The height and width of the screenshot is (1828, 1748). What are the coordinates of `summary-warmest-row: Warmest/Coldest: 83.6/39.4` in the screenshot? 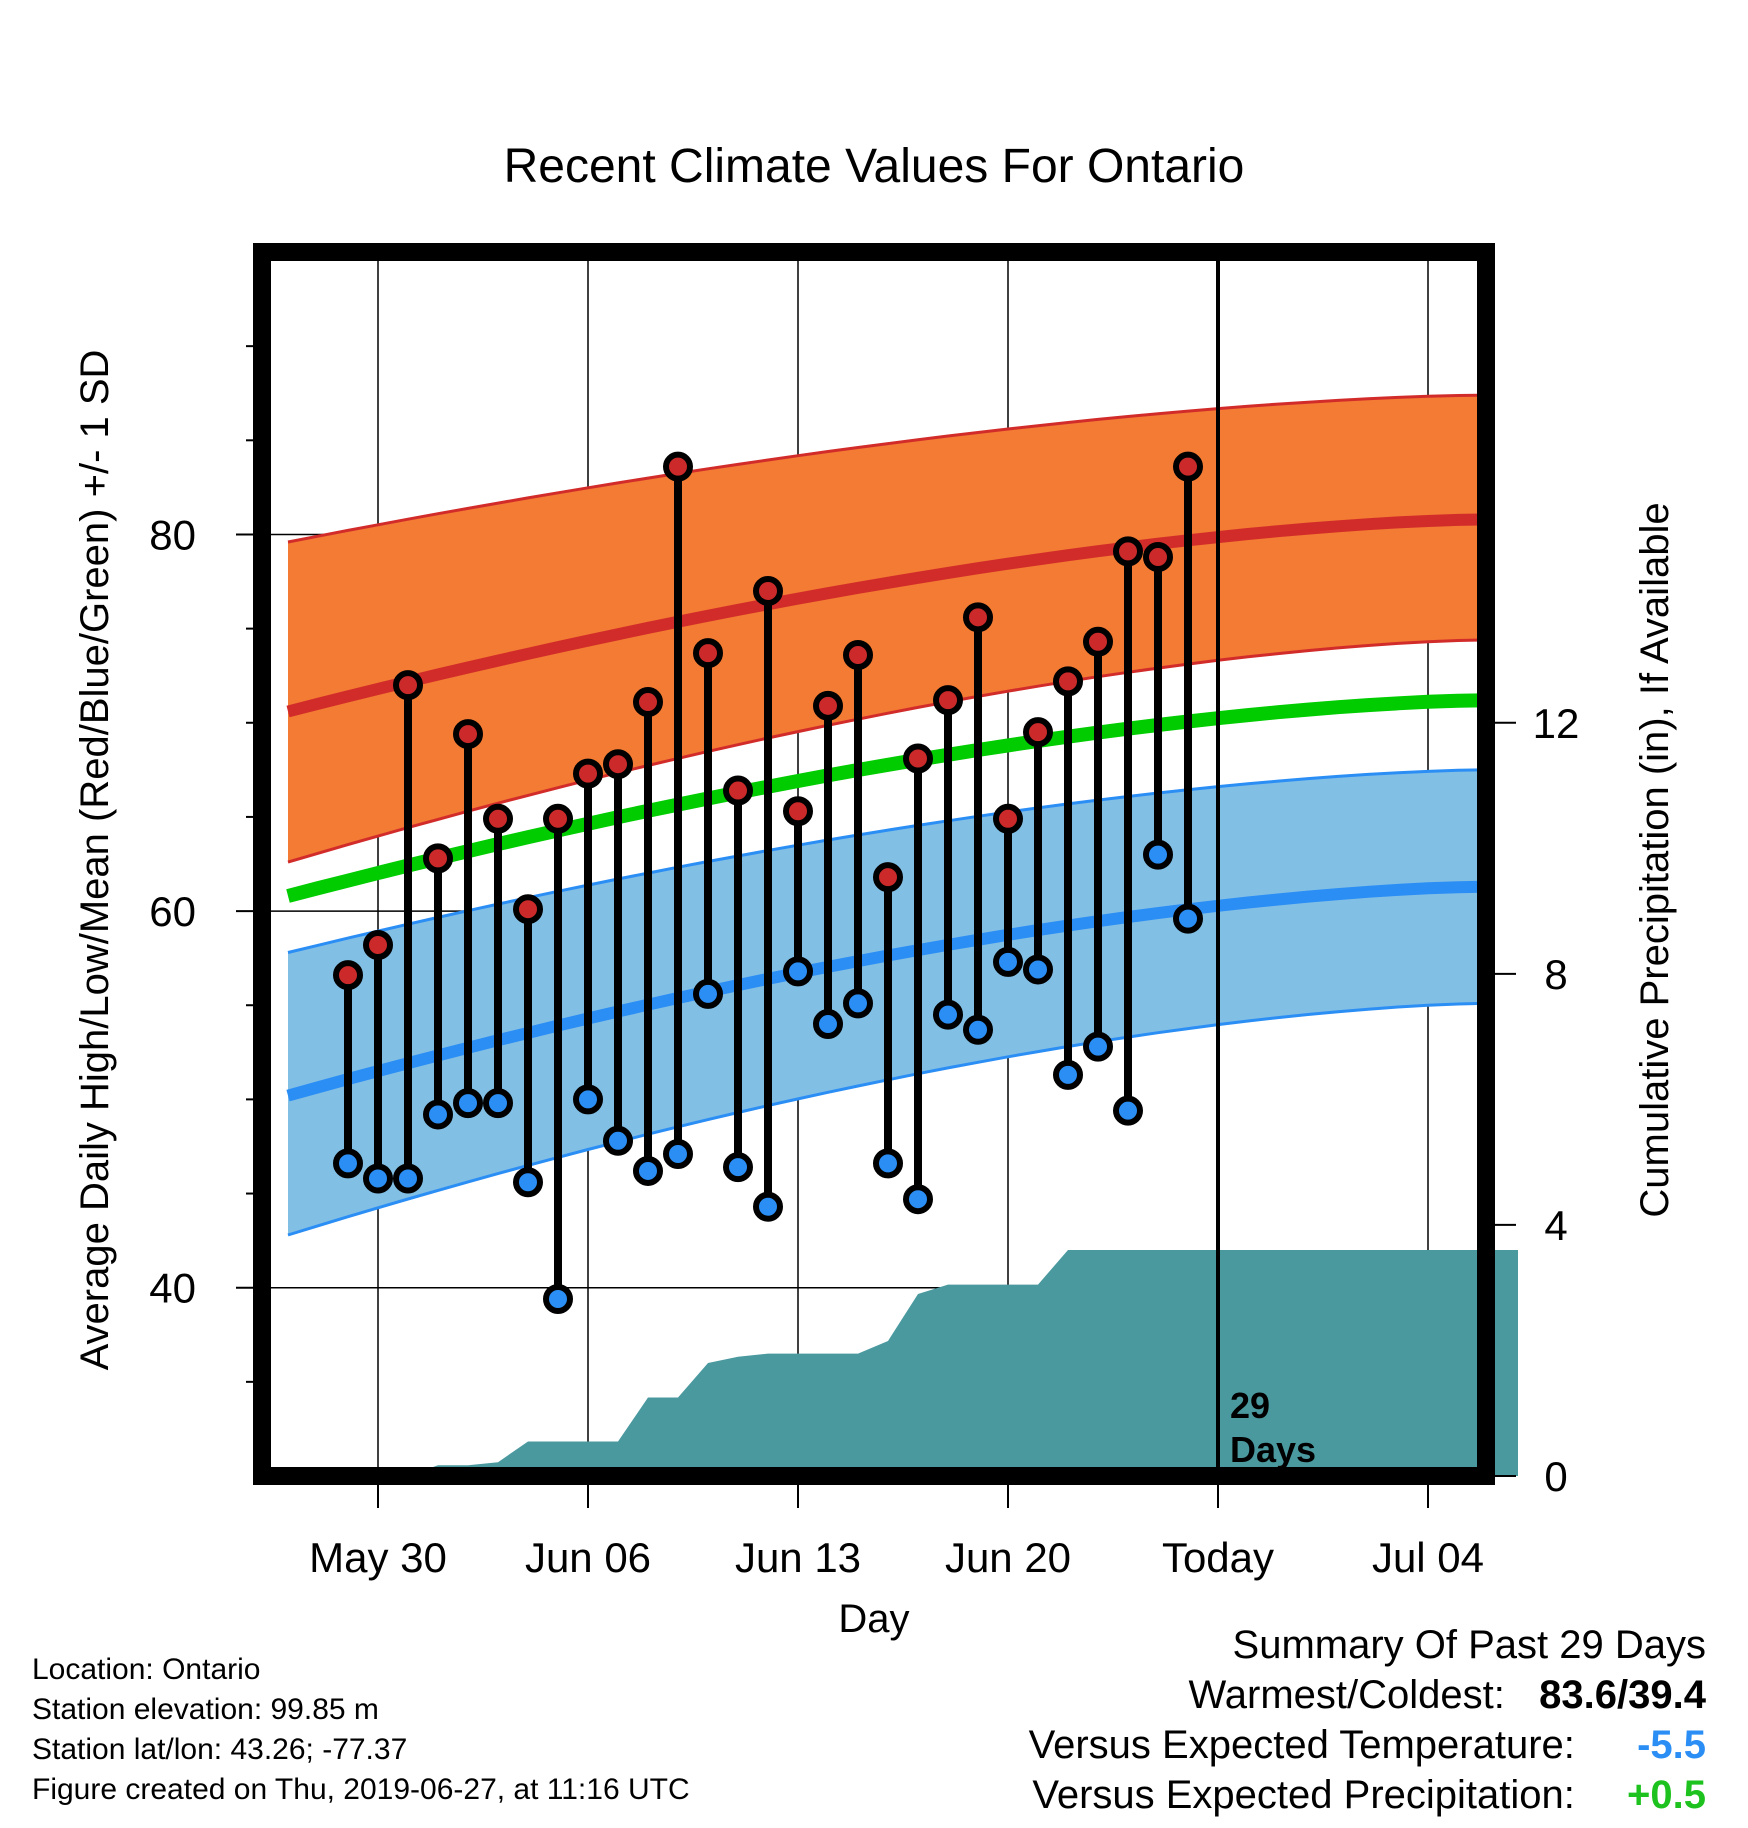 It's located at (1368, 1695).